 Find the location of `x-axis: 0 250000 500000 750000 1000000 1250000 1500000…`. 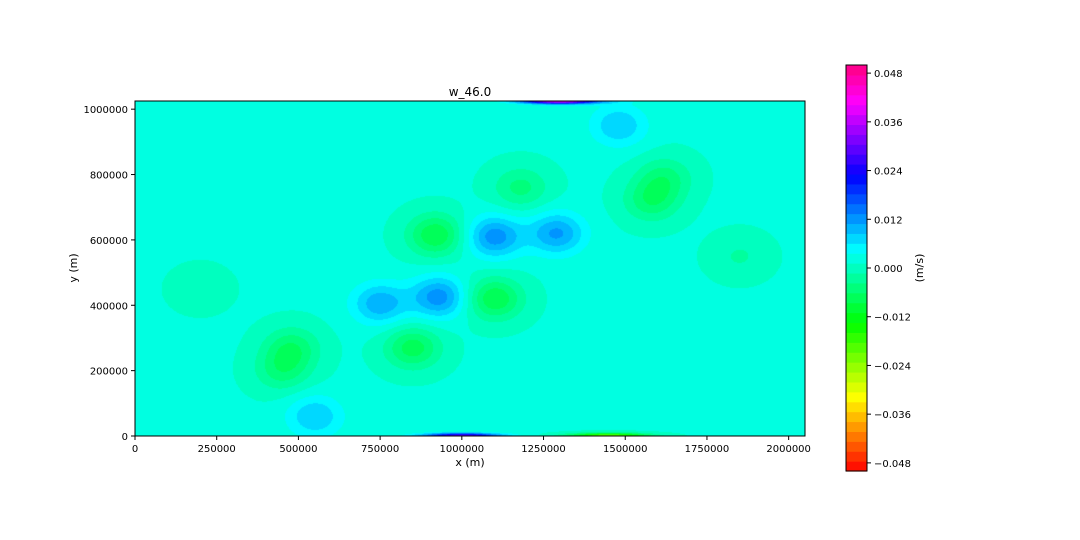

x-axis: 0 250000 500000 750000 1000000 1250000 1500000… is located at coordinates (471, 445).